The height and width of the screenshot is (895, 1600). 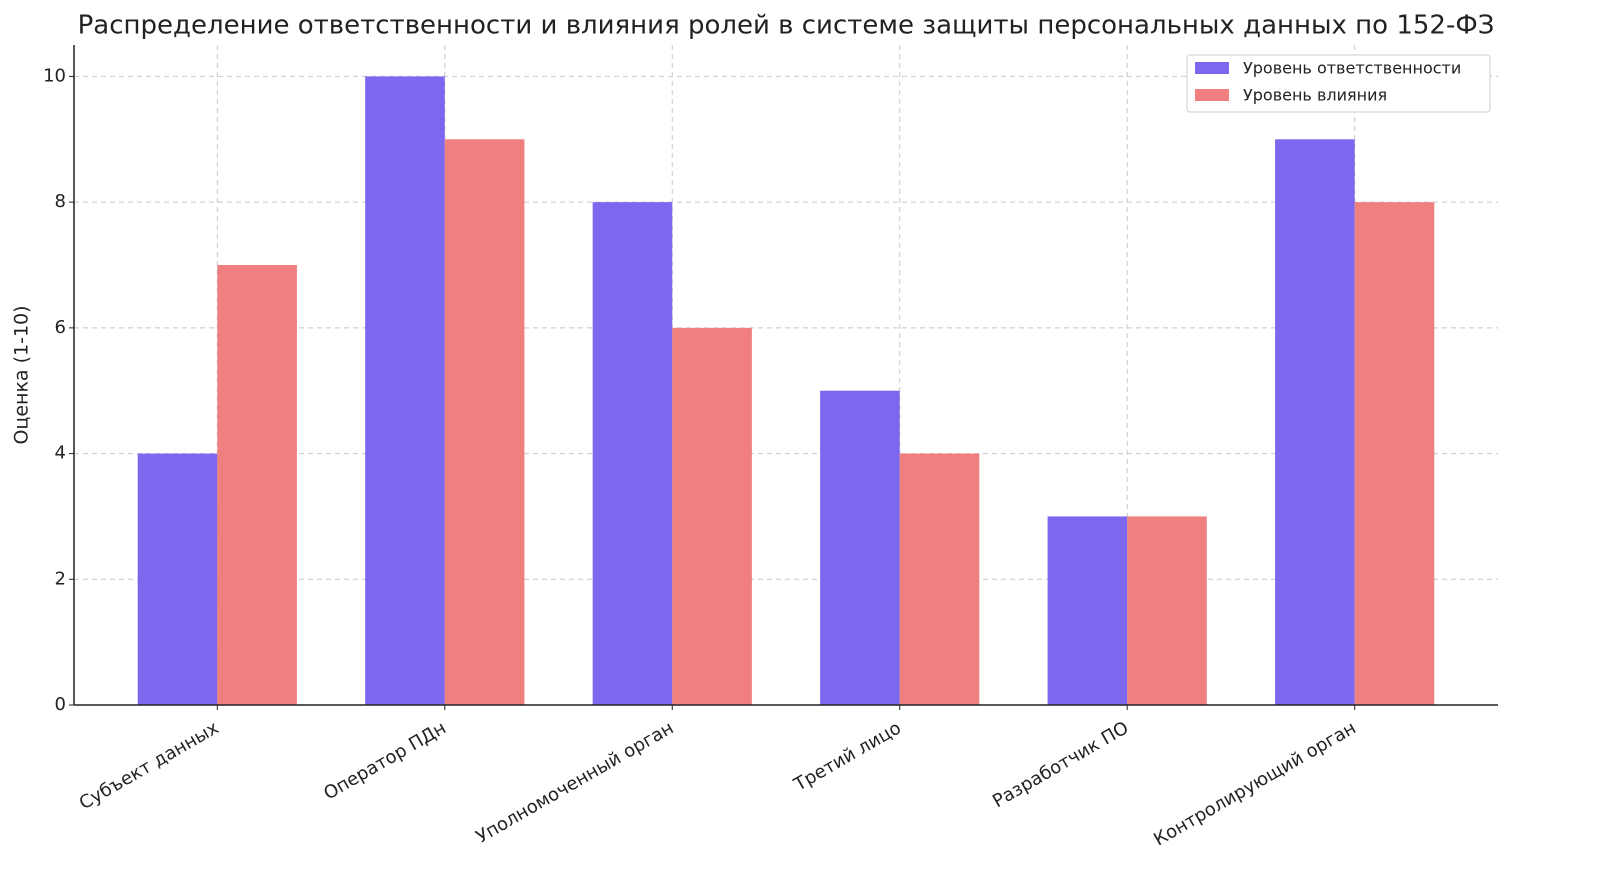 I want to click on legend: Уровень ответственности Уровень влияния, so click(x=1338, y=83).